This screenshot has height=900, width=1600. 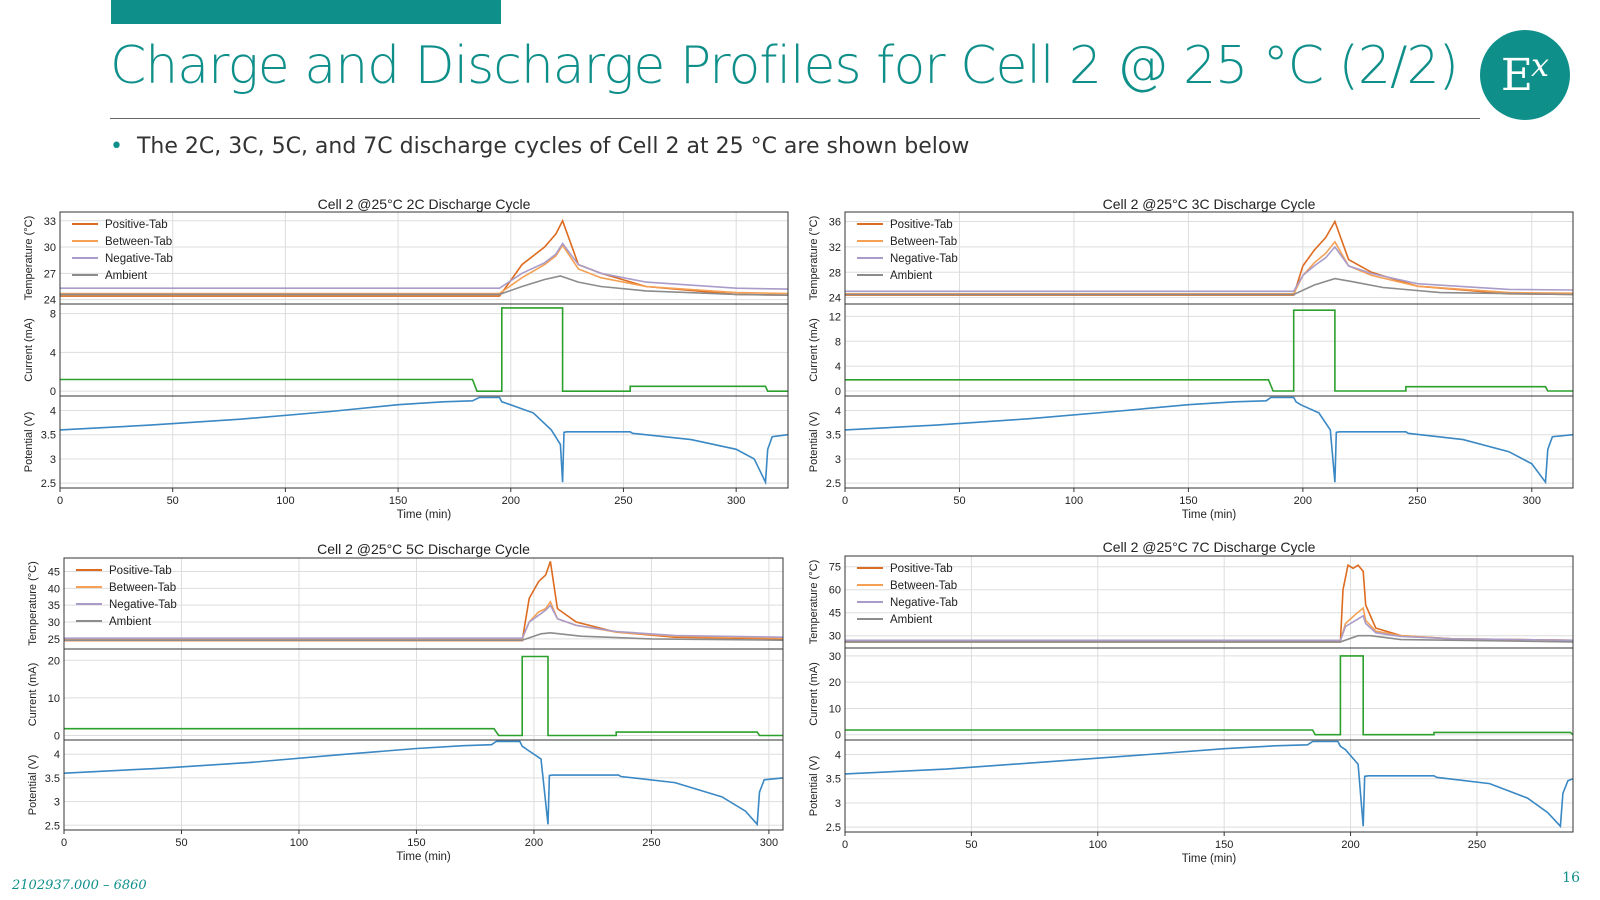 What do you see at coordinates (835, 248) in the screenshot?
I see `y-tick-label: 32` at bounding box center [835, 248].